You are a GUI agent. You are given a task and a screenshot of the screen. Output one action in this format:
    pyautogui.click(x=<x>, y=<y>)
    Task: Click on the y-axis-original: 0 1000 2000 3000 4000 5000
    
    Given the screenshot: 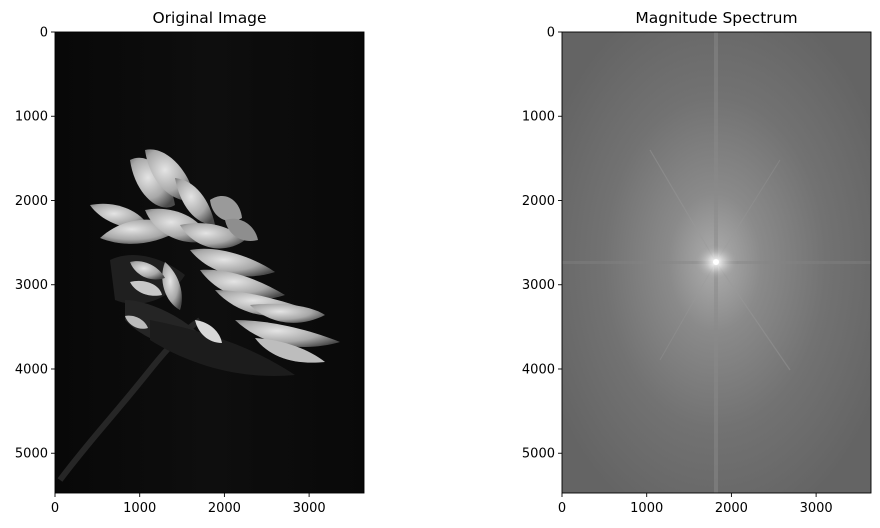 What is the action you would take?
    pyautogui.click(x=35, y=244)
    